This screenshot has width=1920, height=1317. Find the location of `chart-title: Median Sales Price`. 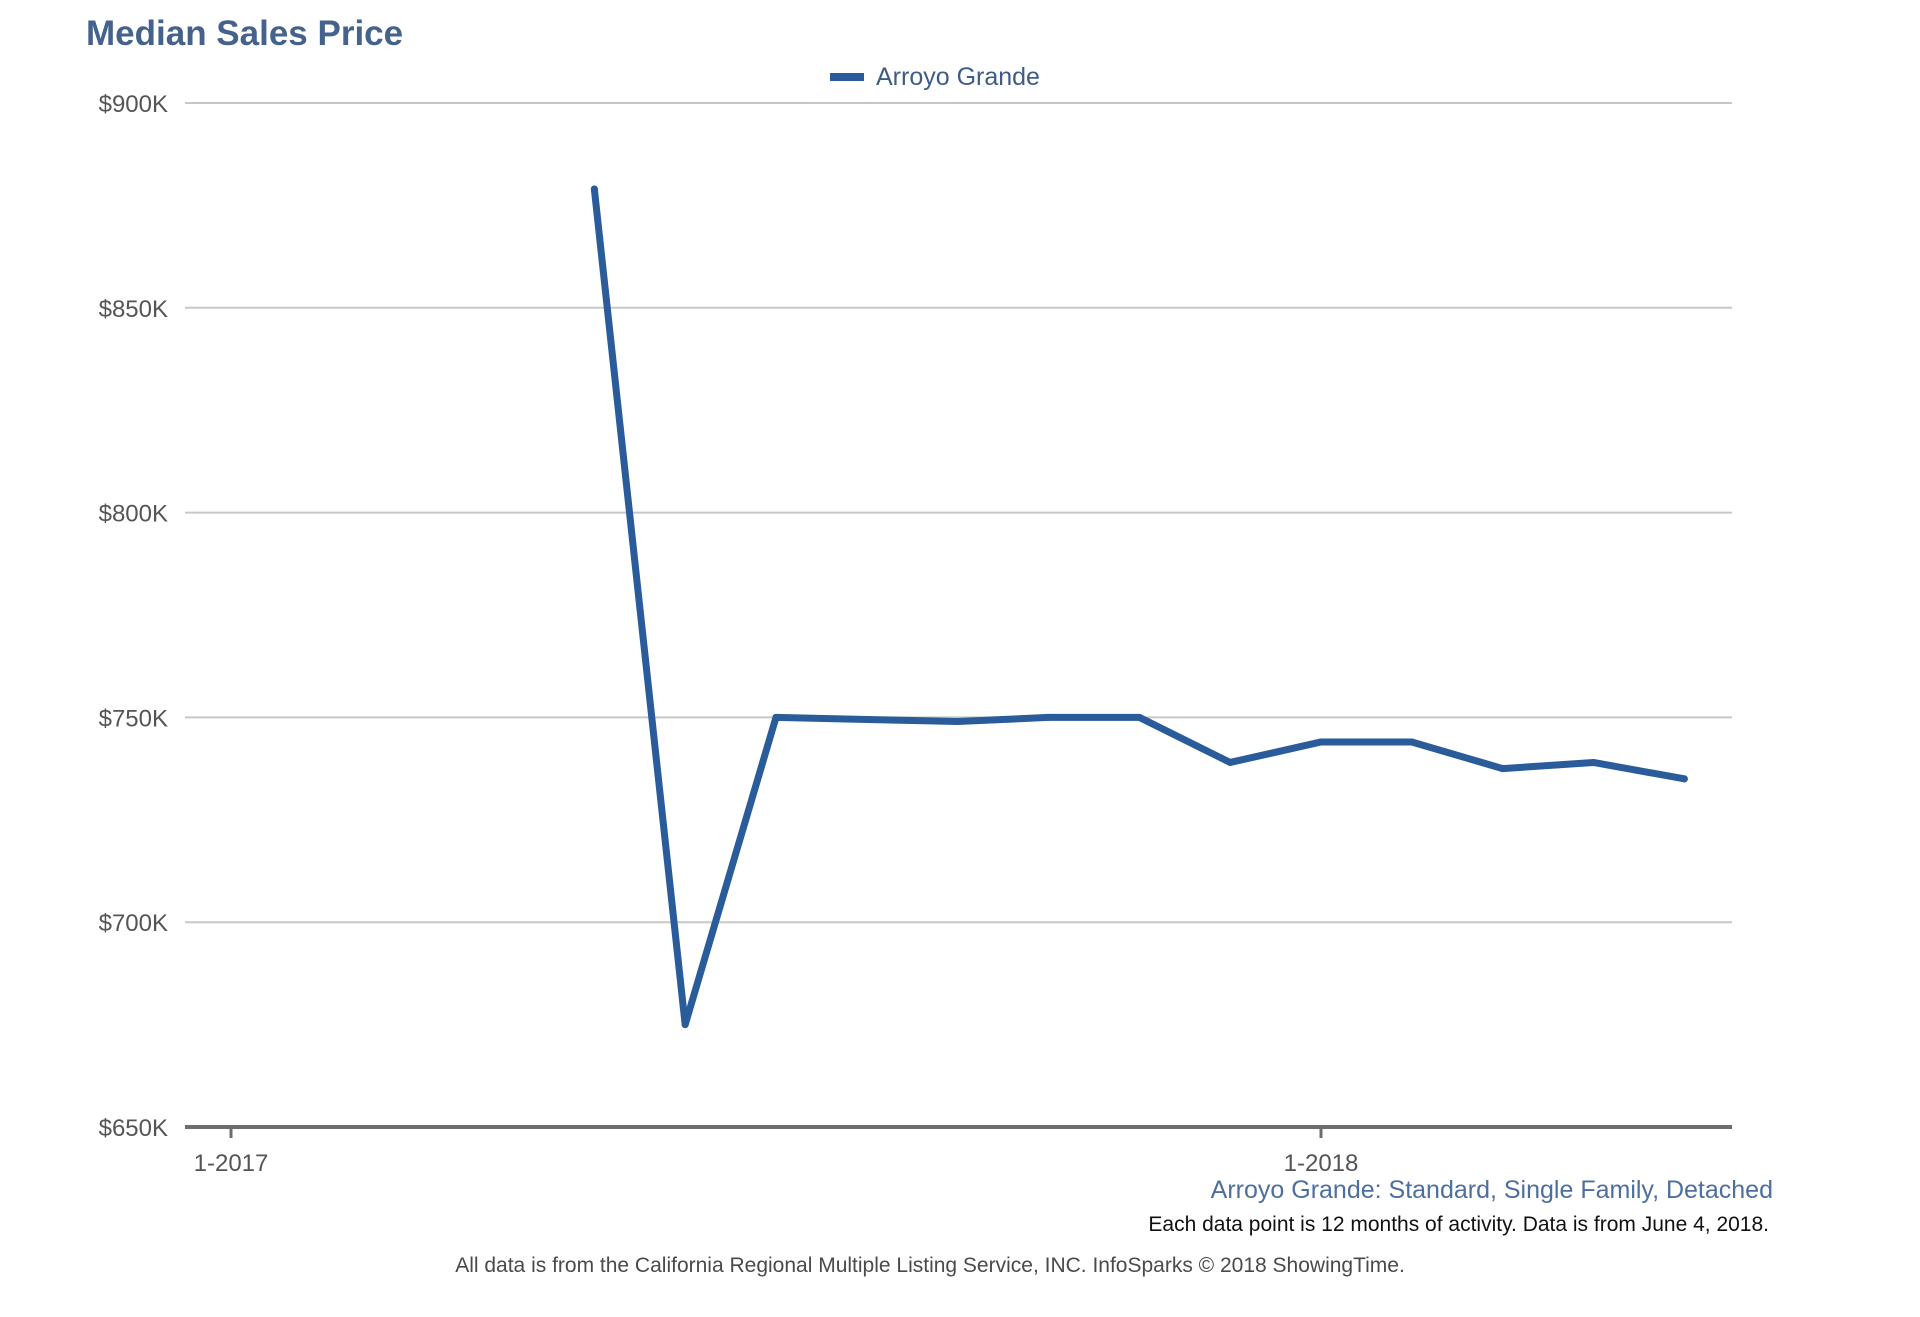

chart-title: Median Sales Price is located at coordinates (245, 33).